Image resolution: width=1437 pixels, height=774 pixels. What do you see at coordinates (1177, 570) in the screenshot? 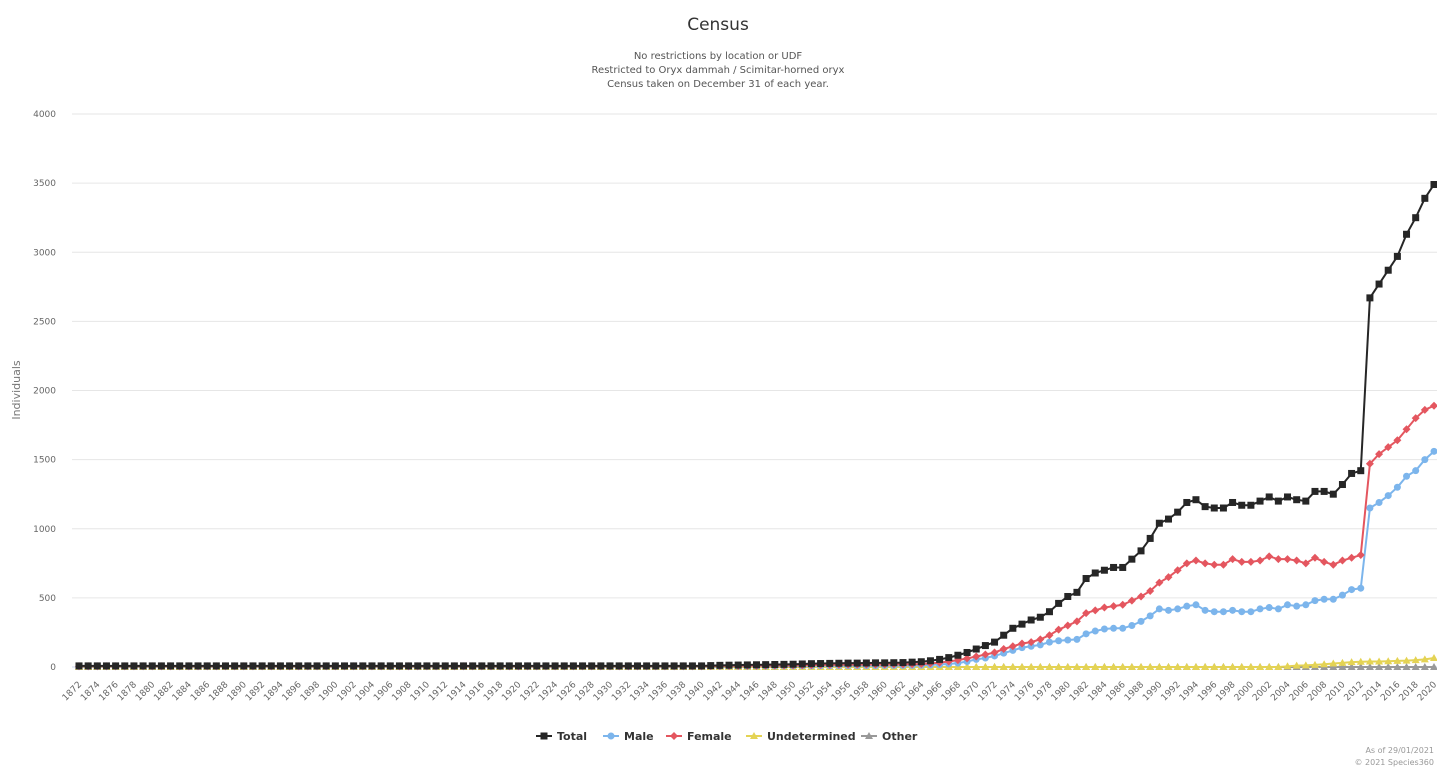
I see `point-female-1992` at bounding box center [1177, 570].